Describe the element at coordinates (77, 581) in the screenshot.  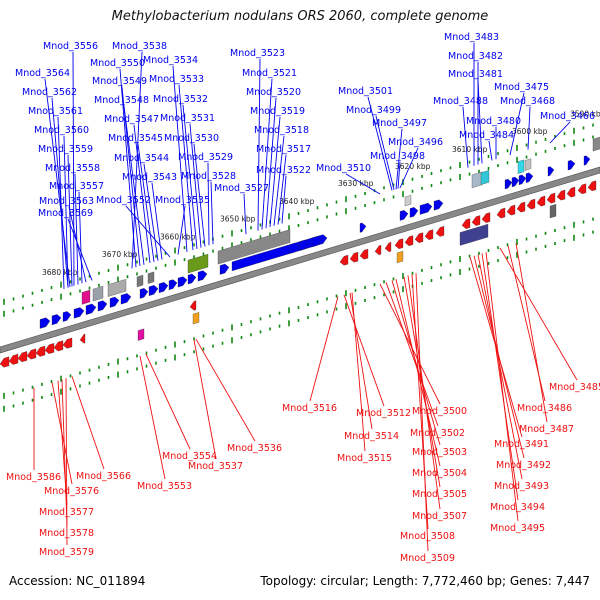
I see `accession-label: Accession: NC_011894` at that location.